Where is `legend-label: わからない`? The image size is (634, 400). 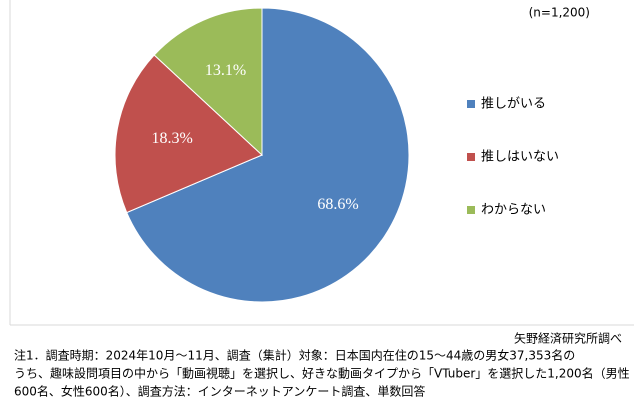 legend-label: わからない is located at coordinates (513, 210).